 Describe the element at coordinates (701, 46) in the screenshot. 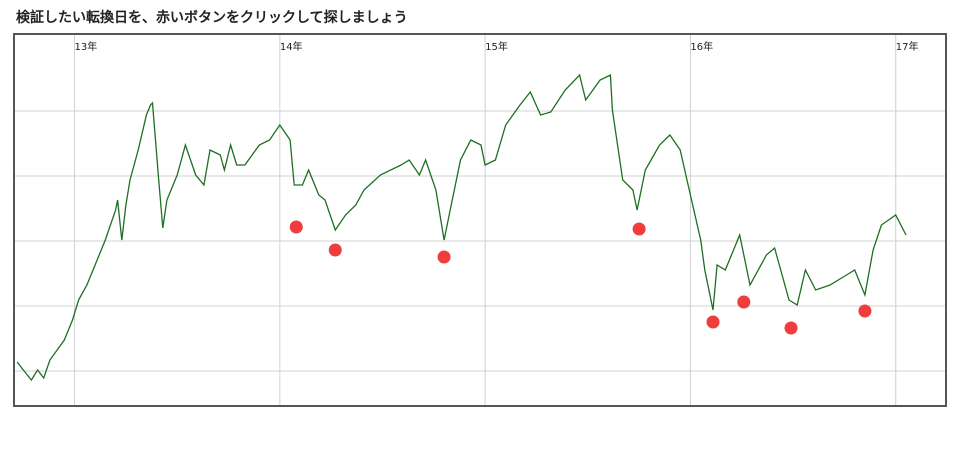

I see `x-tick-label: 16年` at that location.